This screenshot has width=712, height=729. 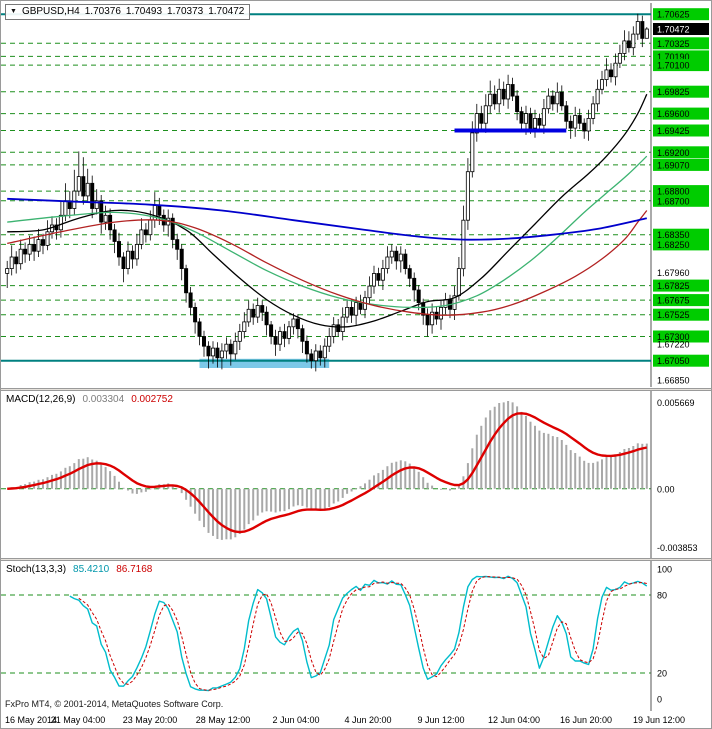 I want to click on time-label: 12 Jun 04:00, so click(x=514, y=720).